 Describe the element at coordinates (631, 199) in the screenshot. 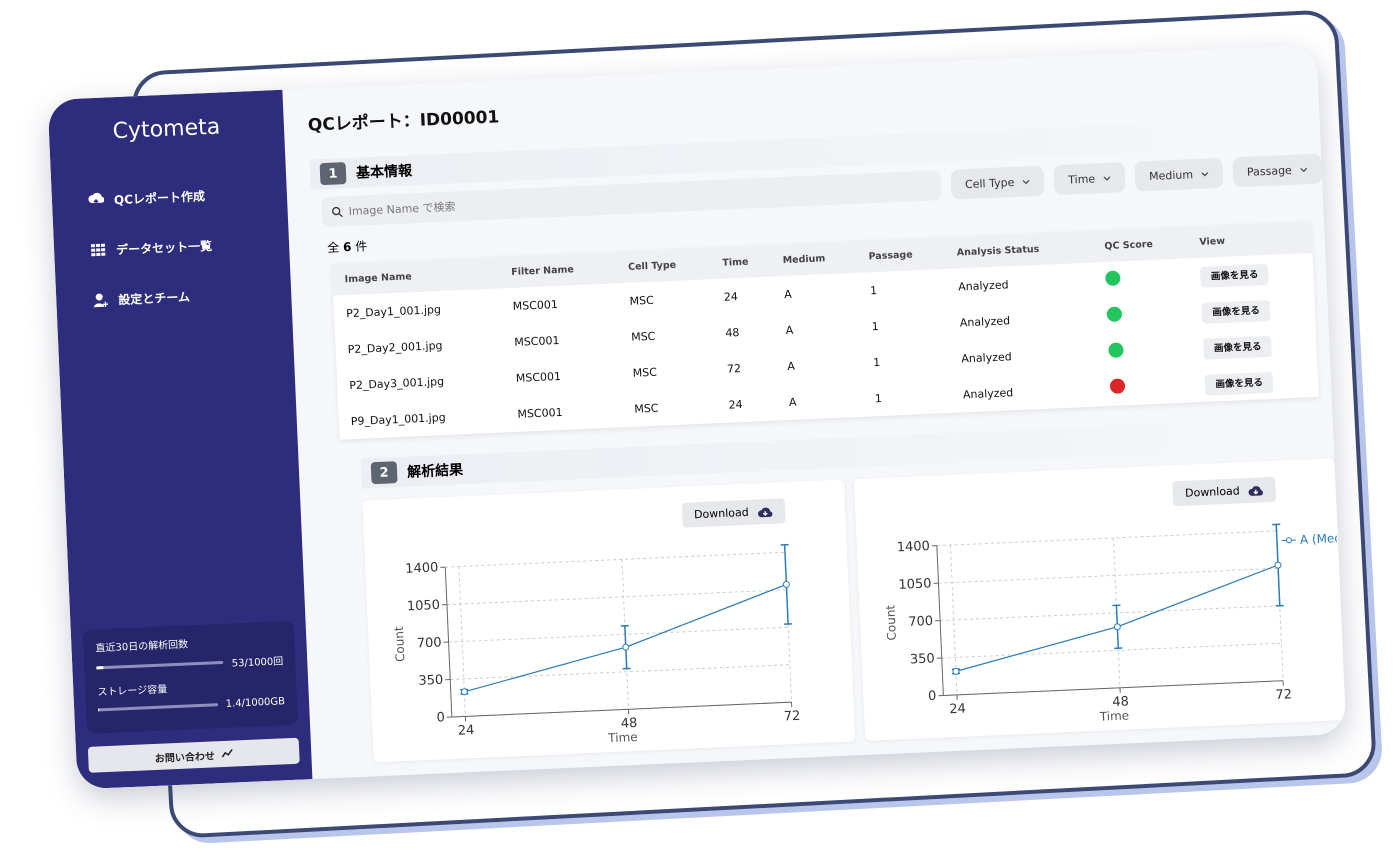

I see `search-box: Image Name で検索` at that location.